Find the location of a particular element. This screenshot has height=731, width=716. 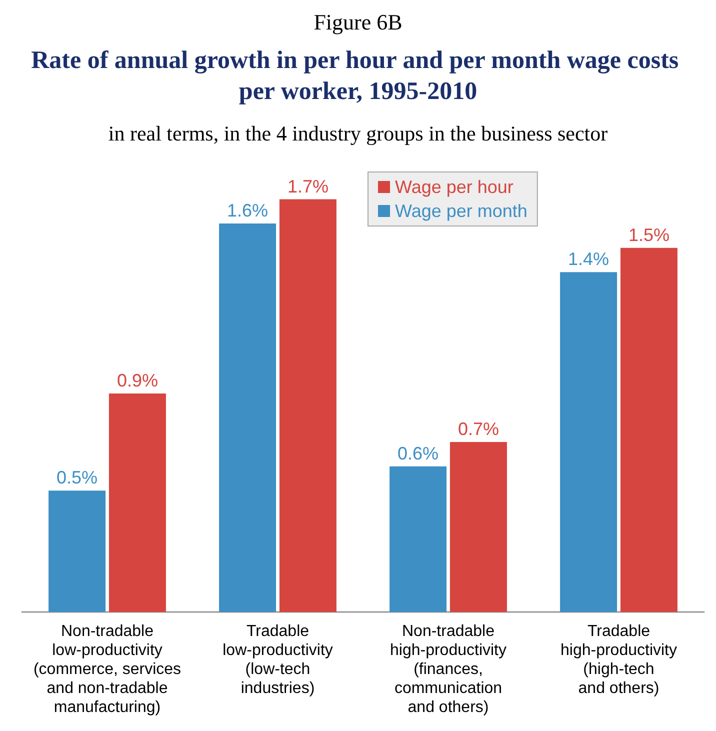

data-label: 0.9% is located at coordinates (137, 380).